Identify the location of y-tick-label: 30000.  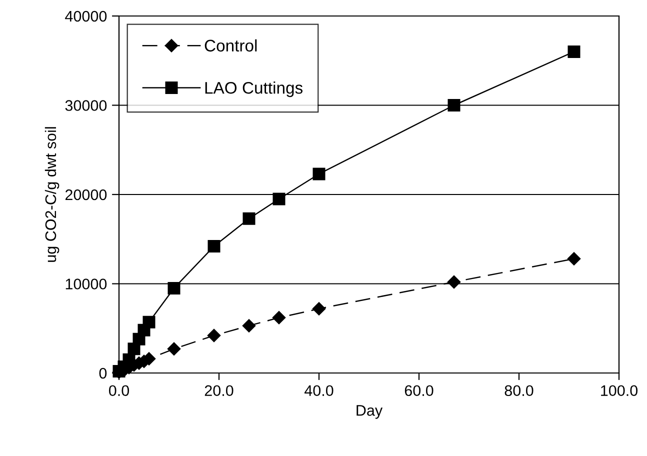
(86, 105).